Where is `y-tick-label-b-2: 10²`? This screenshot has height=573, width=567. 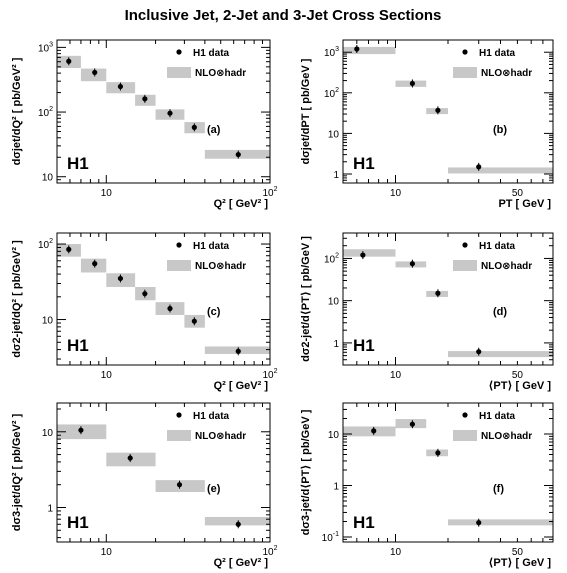
y-tick-label-b-2: 10² is located at coordinates (331, 93).